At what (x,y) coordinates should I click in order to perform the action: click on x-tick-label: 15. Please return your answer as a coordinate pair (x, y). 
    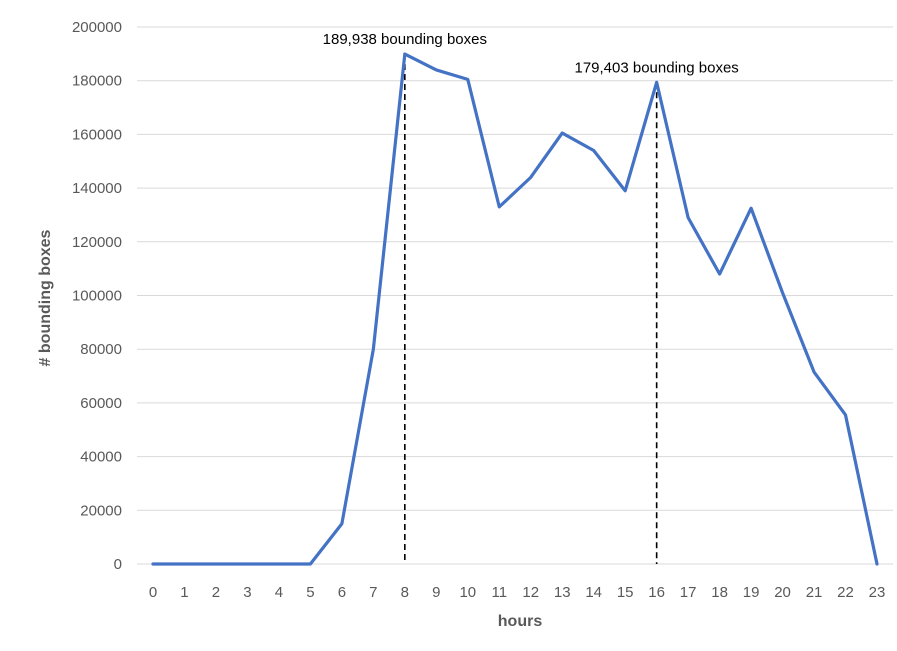
    Looking at the image, I should click on (625, 592).